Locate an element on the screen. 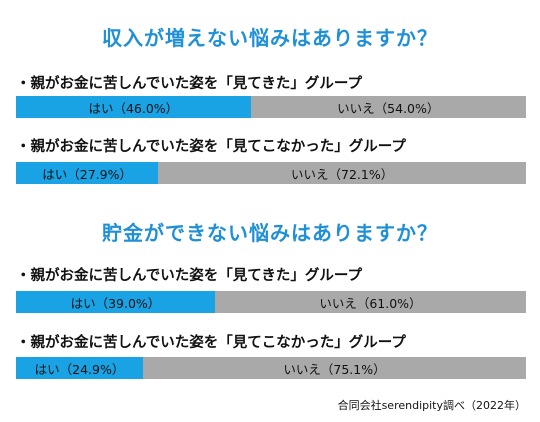 This screenshot has height=422, width=540. bar-segment-yes: はい（39.0%） is located at coordinates (115, 302).